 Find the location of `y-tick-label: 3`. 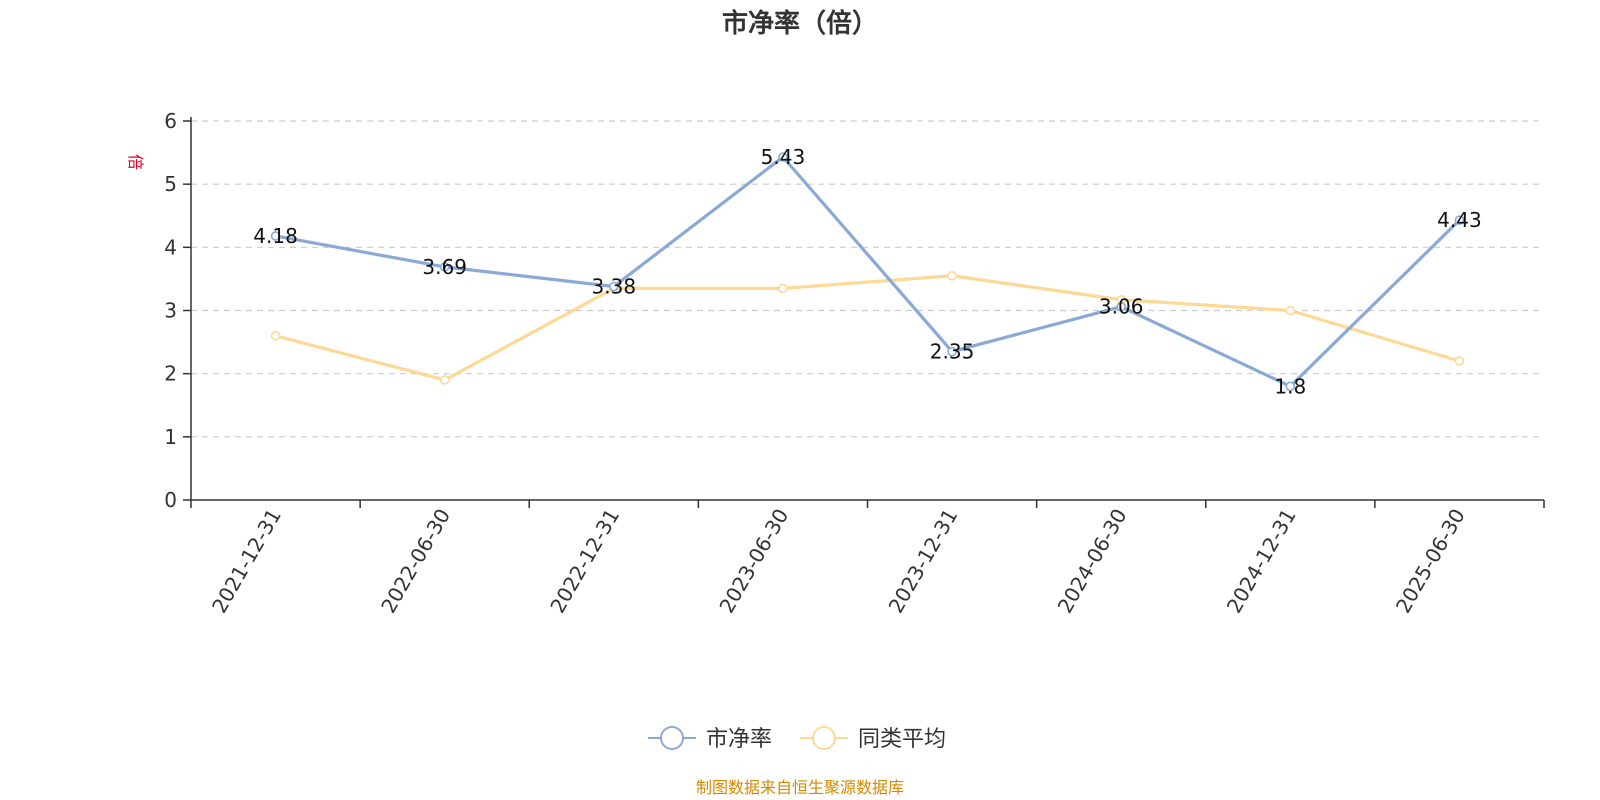

y-tick-label: 3 is located at coordinates (170, 311).